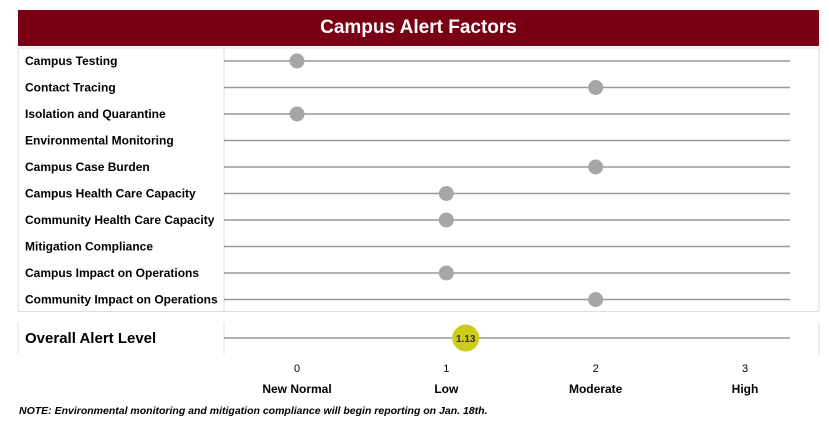 The height and width of the screenshot is (425, 829). Describe the element at coordinates (99, 141) in the screenshot. I see `factor-label: Environmental Monitoring` at that location.